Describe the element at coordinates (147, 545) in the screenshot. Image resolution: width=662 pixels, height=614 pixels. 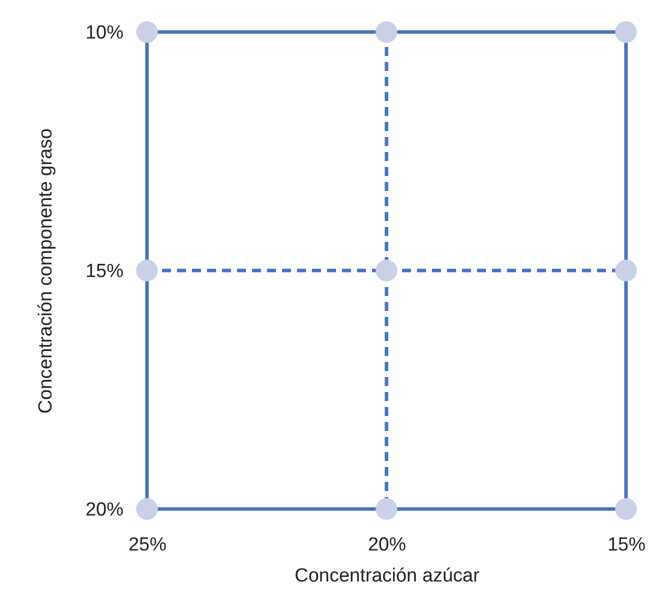
I see `x-tick-label: 25%` at that location.